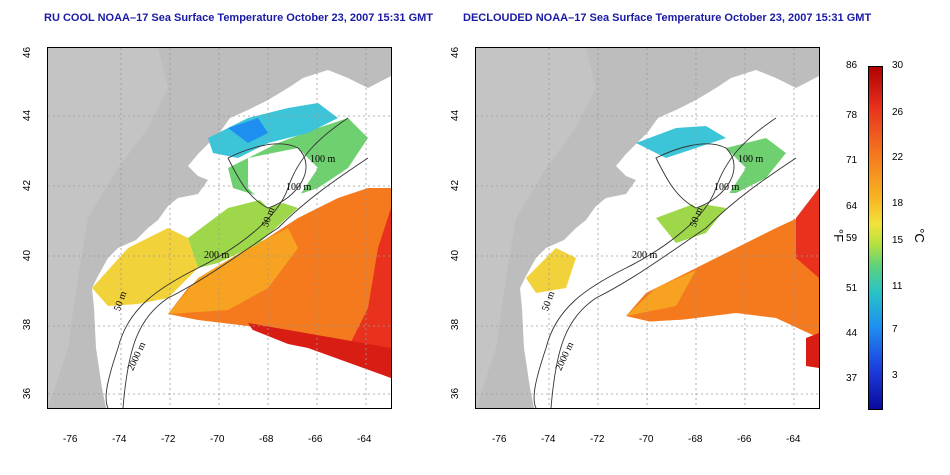 The image size is (950, 475). What do you see at coordinates (895, 375) in the screenshot?
I see `colorbar-c-7: 3` at bounding box center [895, 375].